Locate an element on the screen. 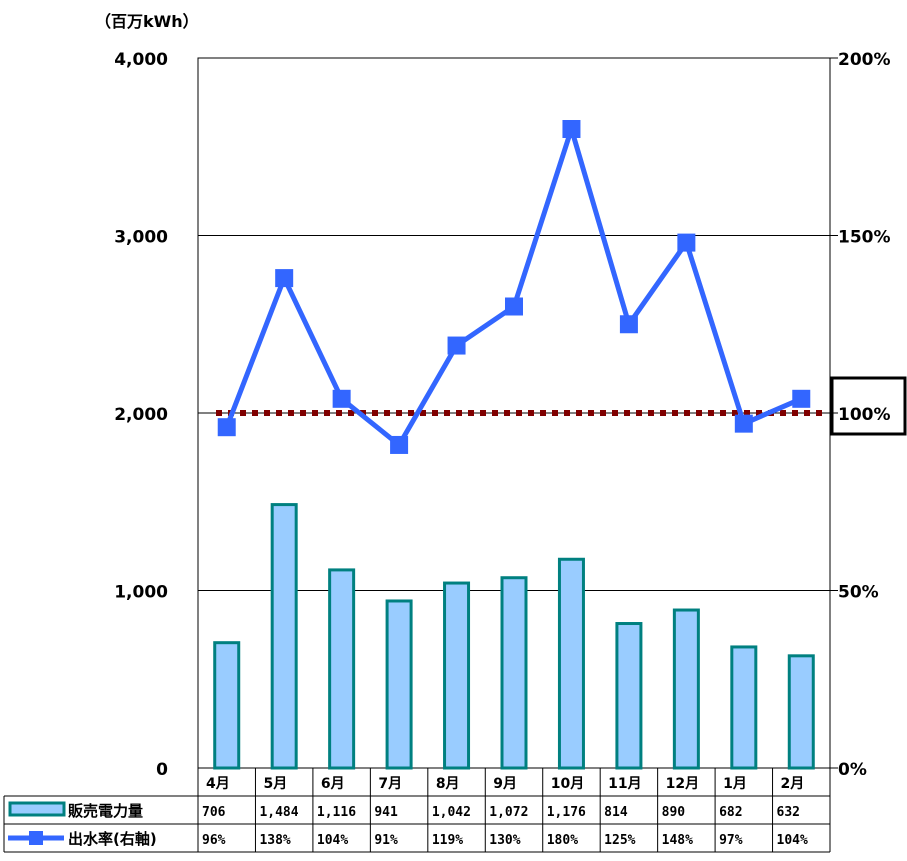 The width and height of the screenshot is (907, 861). bar-value-label: 1,042 is located at coordinates (451, 812).